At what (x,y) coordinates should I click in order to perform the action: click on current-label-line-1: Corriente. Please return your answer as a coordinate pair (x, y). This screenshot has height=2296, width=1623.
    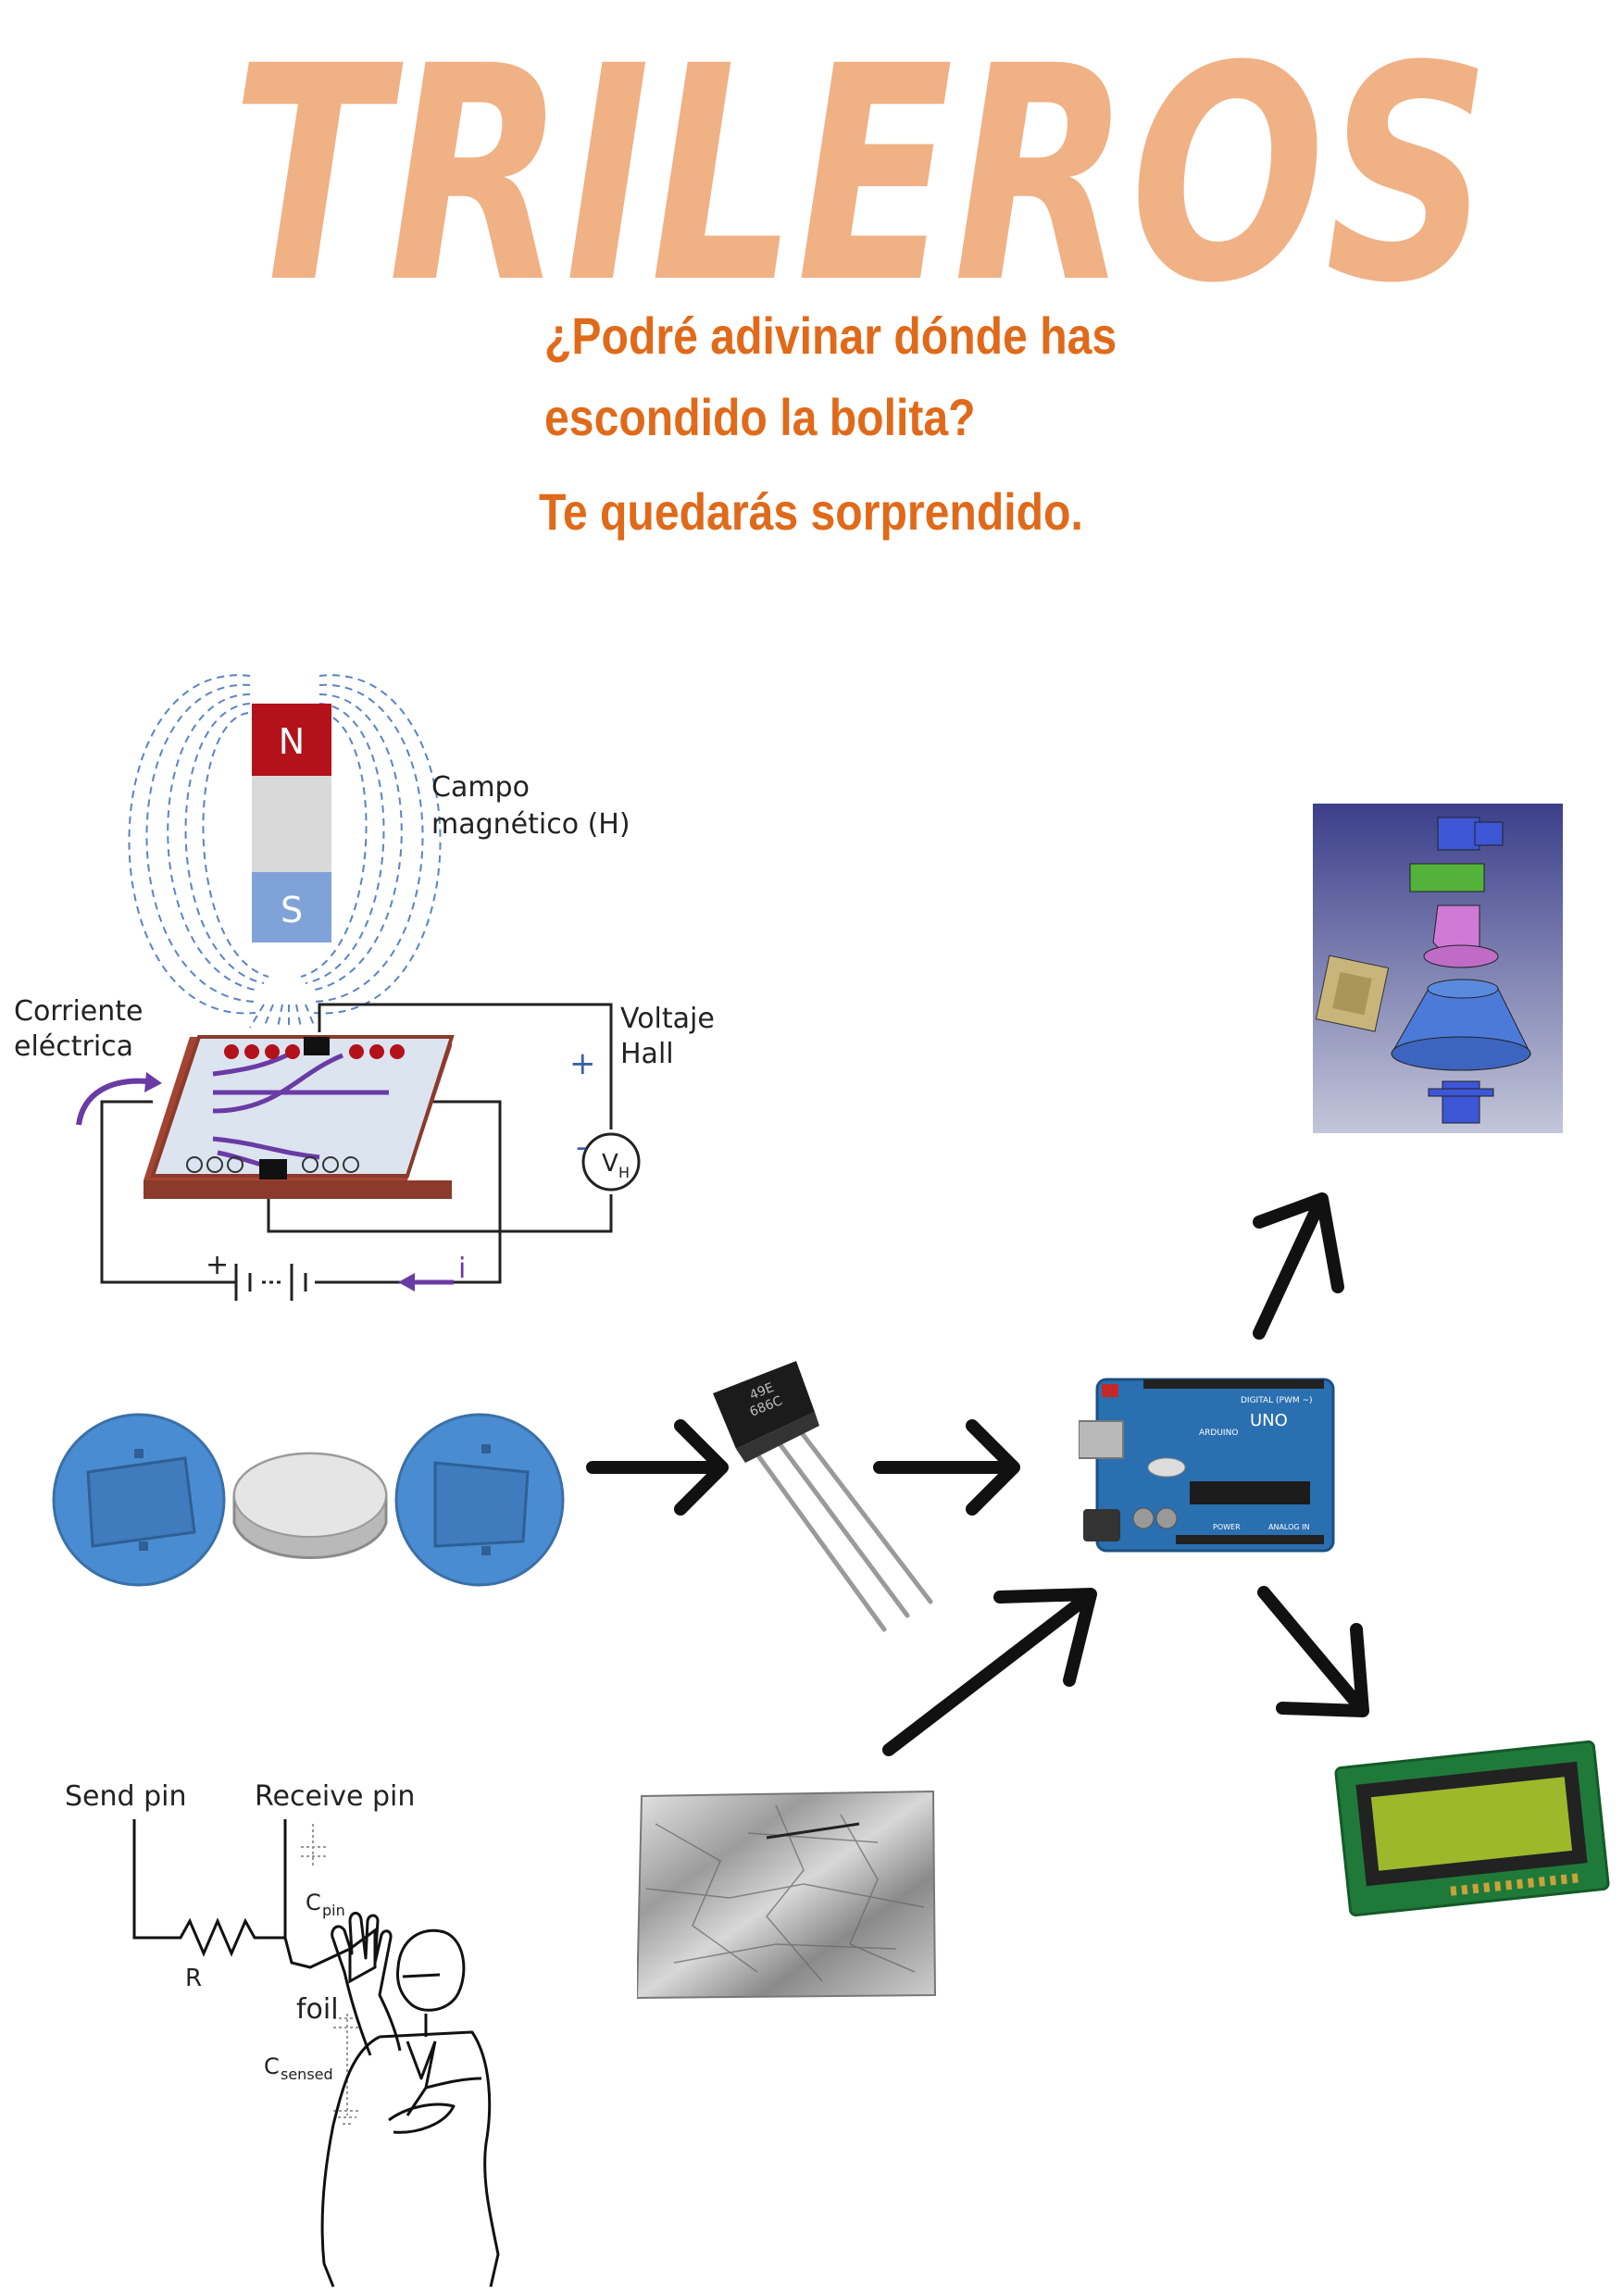
    Looking at the image, I should click on (79, 1011).